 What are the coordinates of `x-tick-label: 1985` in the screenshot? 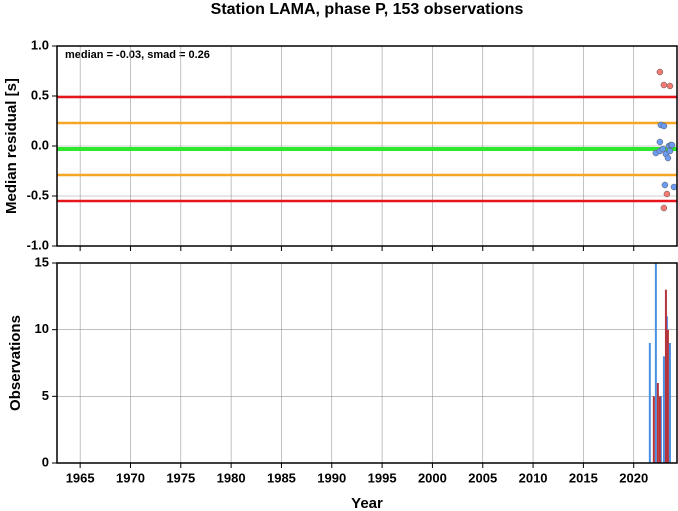 It's located at (281, 477).